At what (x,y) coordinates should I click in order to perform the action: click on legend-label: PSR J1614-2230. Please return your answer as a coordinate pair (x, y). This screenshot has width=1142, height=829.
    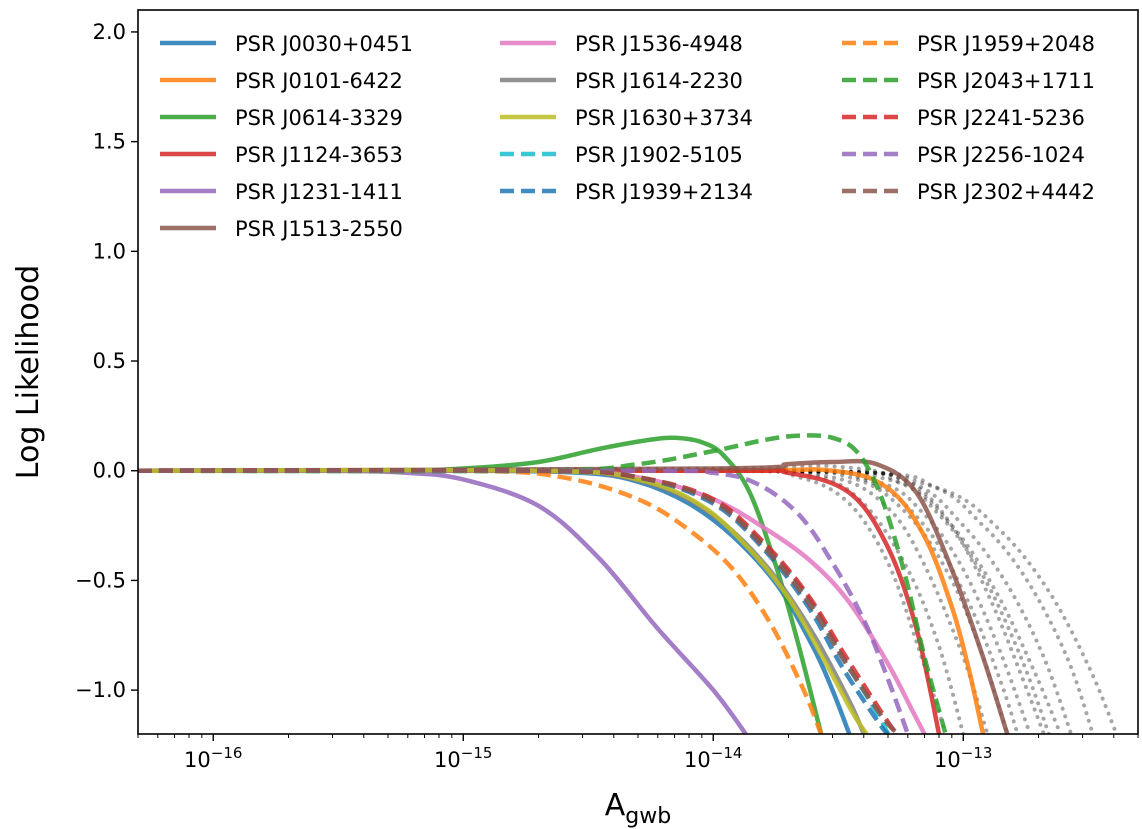
    Looking at the image, I should click on (659, 81).